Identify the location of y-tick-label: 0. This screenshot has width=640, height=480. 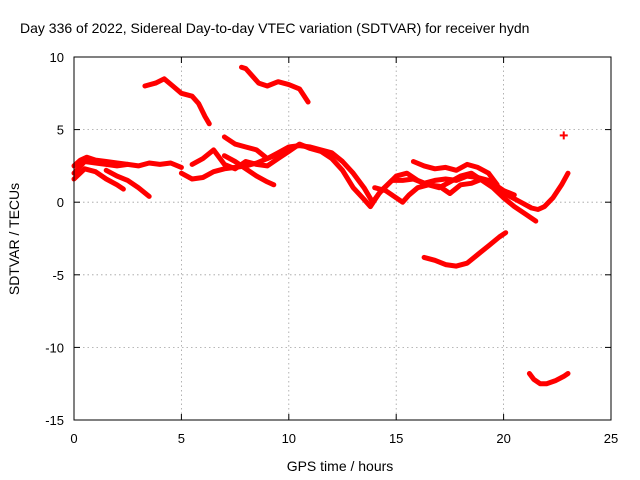
(60, 202).